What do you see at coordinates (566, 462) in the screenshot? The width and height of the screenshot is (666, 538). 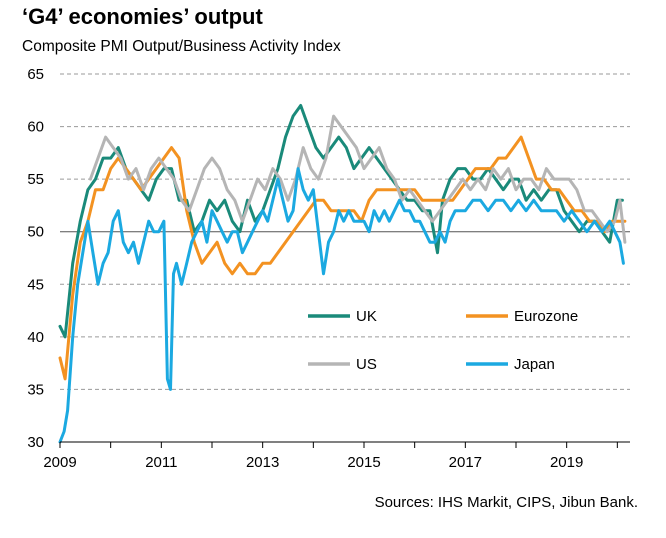 I see `x-tick-label: 2019` at bounding box center [566, 462].